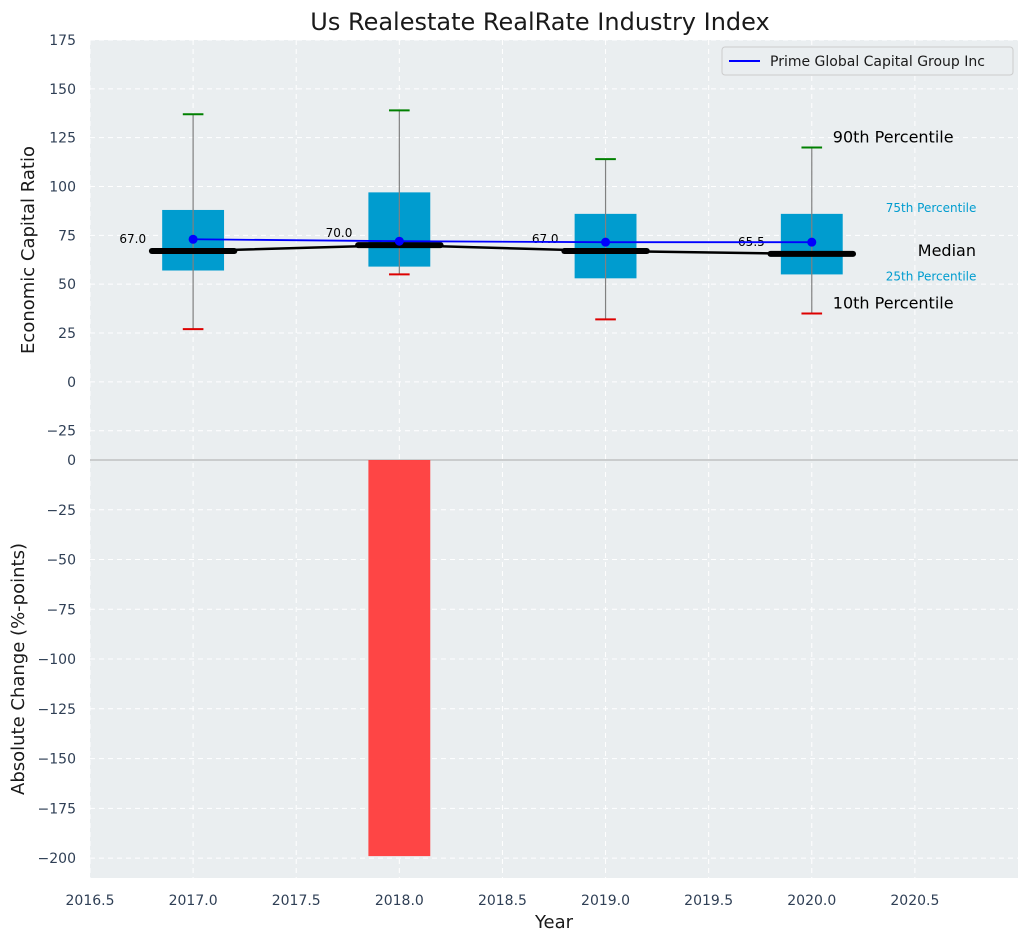 The image size is (1029, 942). What do you see at coordinates (67, 285) in the screenshot?
I see `top-y-tick-label: 50` at bounding box center [67, 285].